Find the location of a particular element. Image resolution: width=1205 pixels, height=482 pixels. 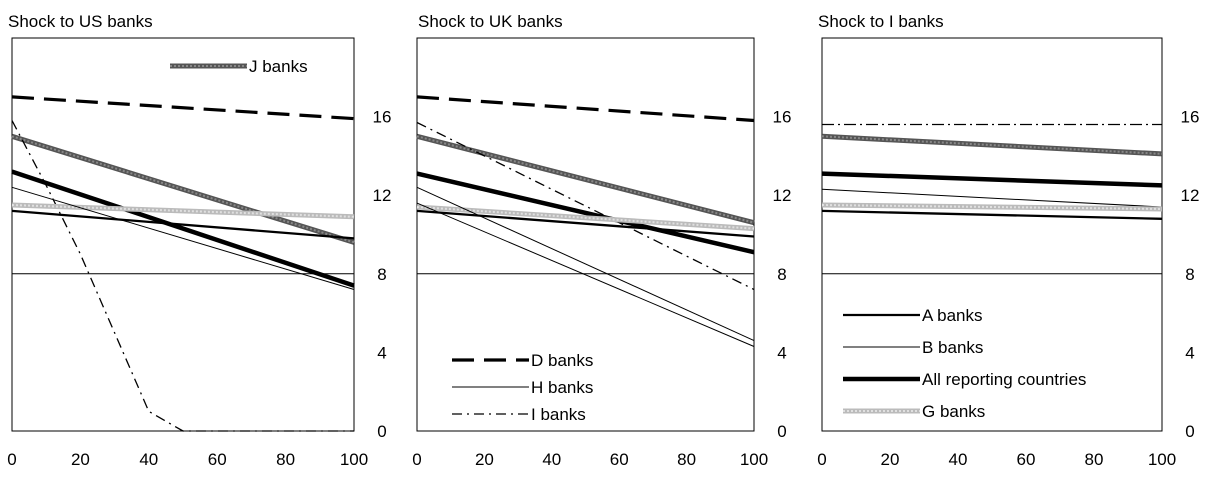

legend-entry-j-banks: J banks is located at coordinates (239, 66).